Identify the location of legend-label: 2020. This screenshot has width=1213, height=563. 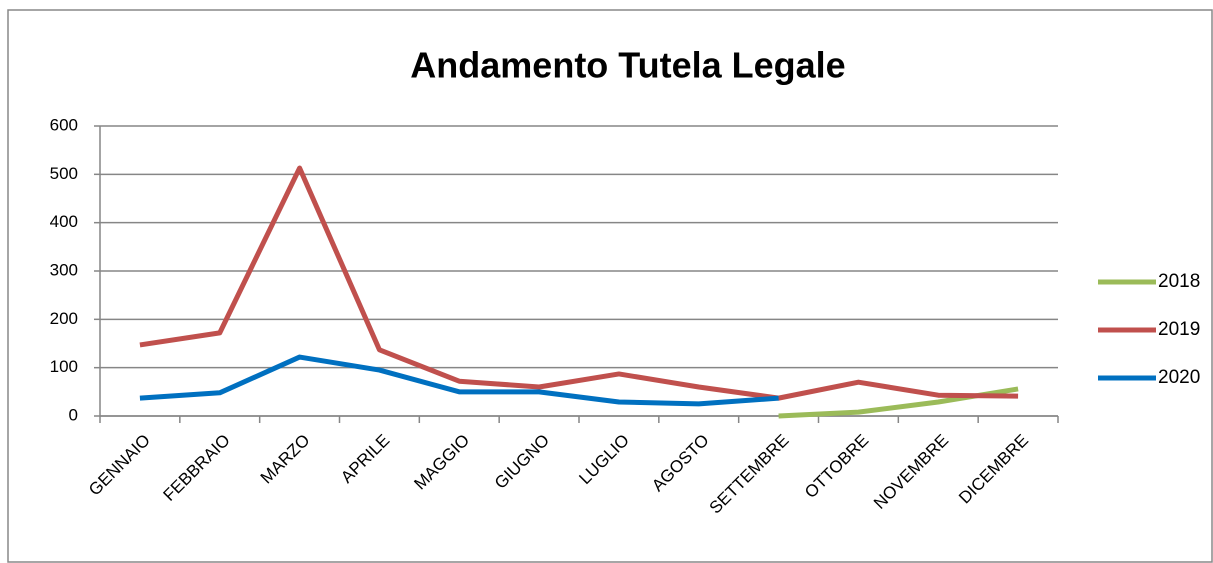
(1179, 377).